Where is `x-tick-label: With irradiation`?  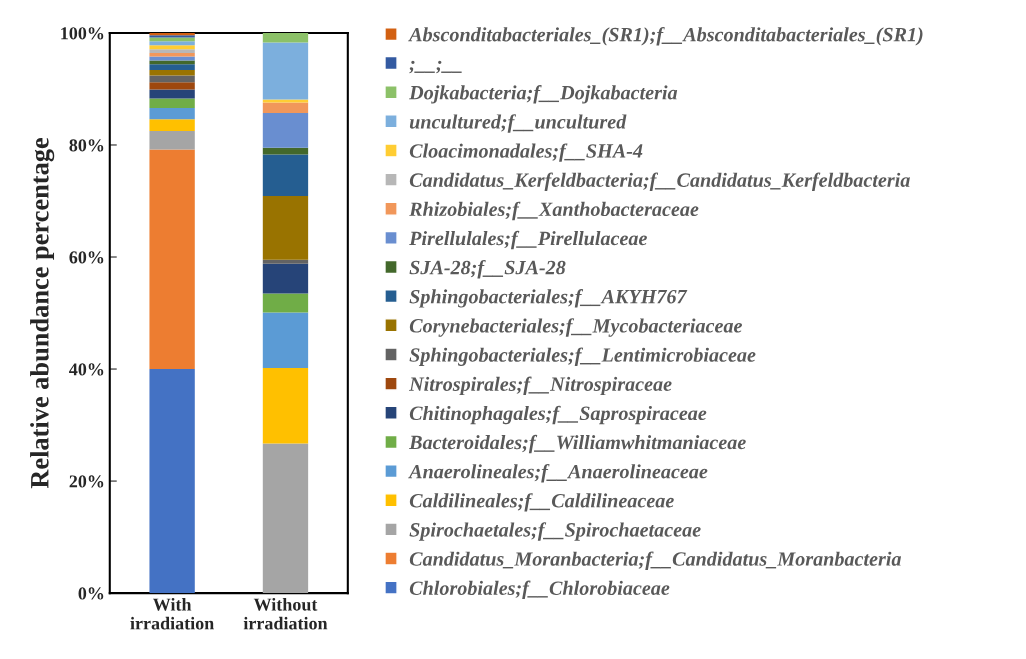
x-tick-label: With irradiation is located at coordinates (172, 613).